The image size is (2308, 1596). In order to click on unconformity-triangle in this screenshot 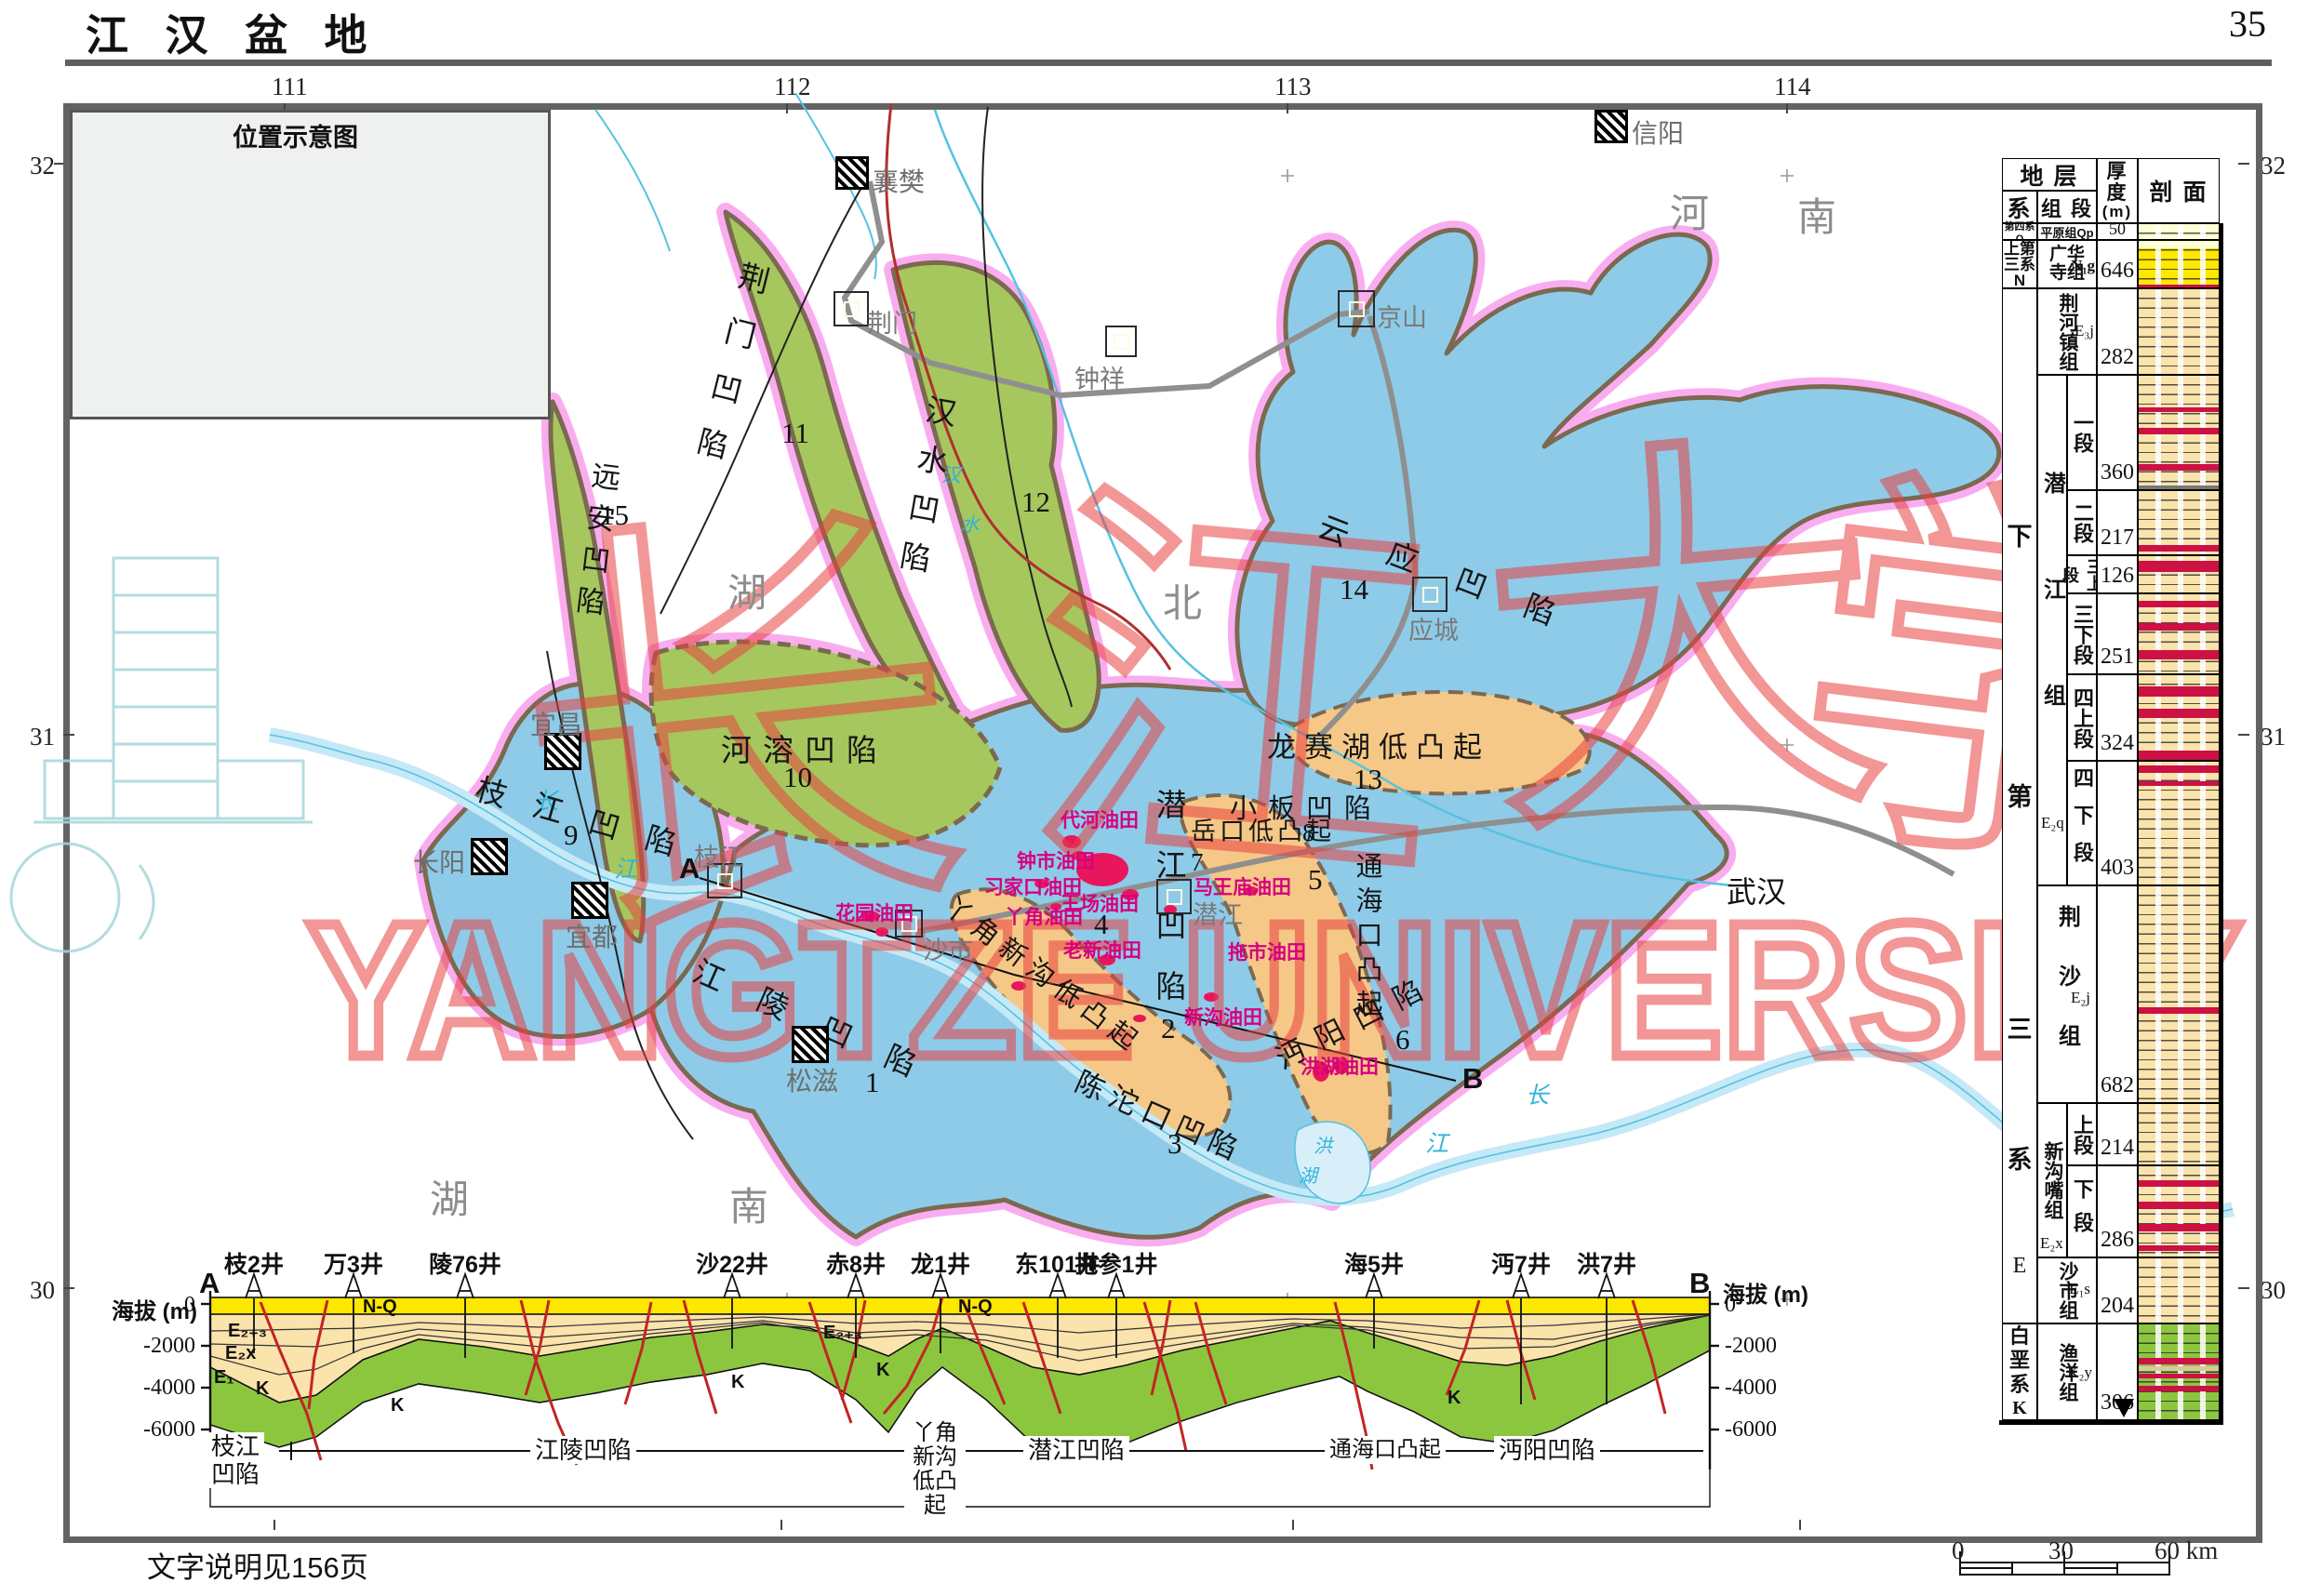, I will do `click(2124, 1408)`.